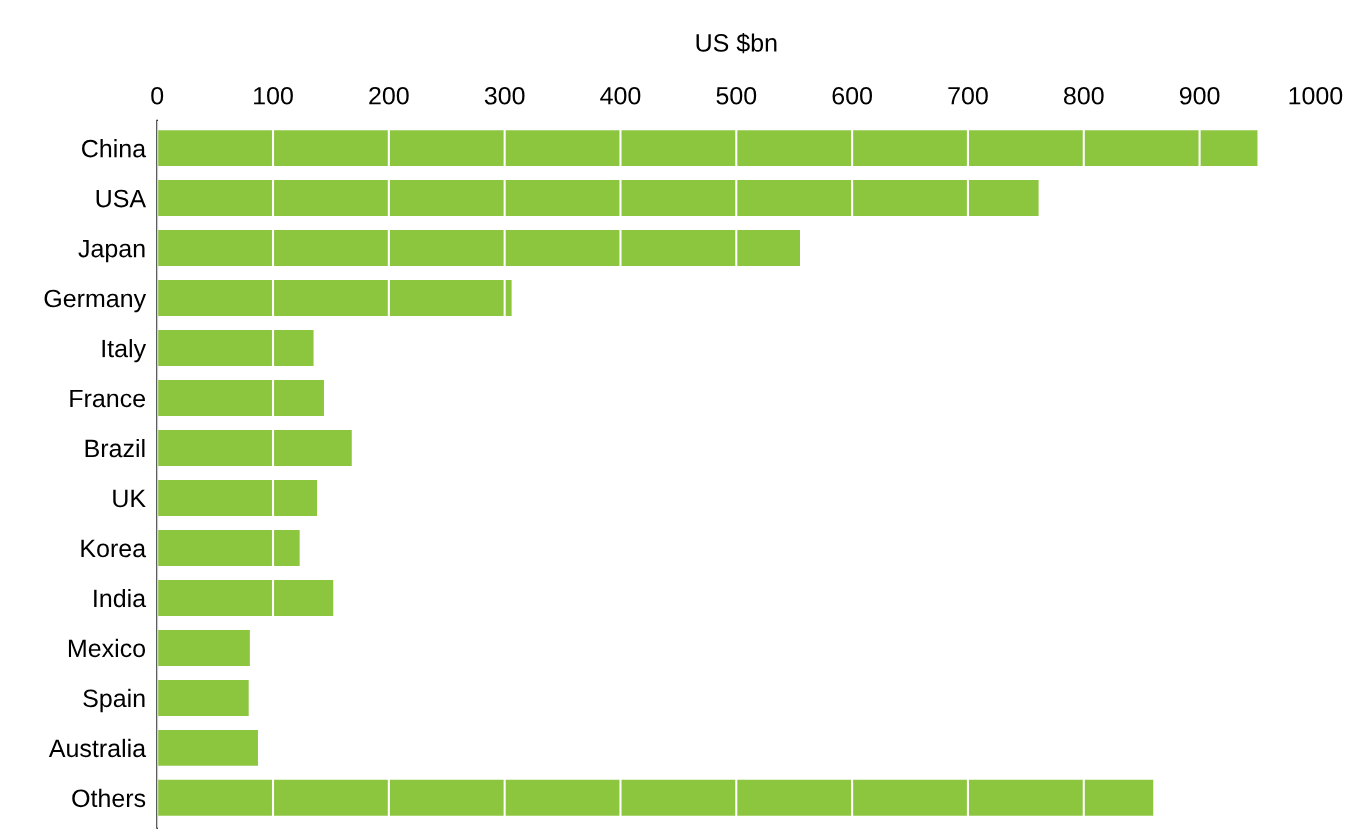 Image resolution: width=1361 pixels, height=832 pixels. Describe the element at coordinates (1199, 95) in the screenshot. I see `x-tick-label: 900` at that location.